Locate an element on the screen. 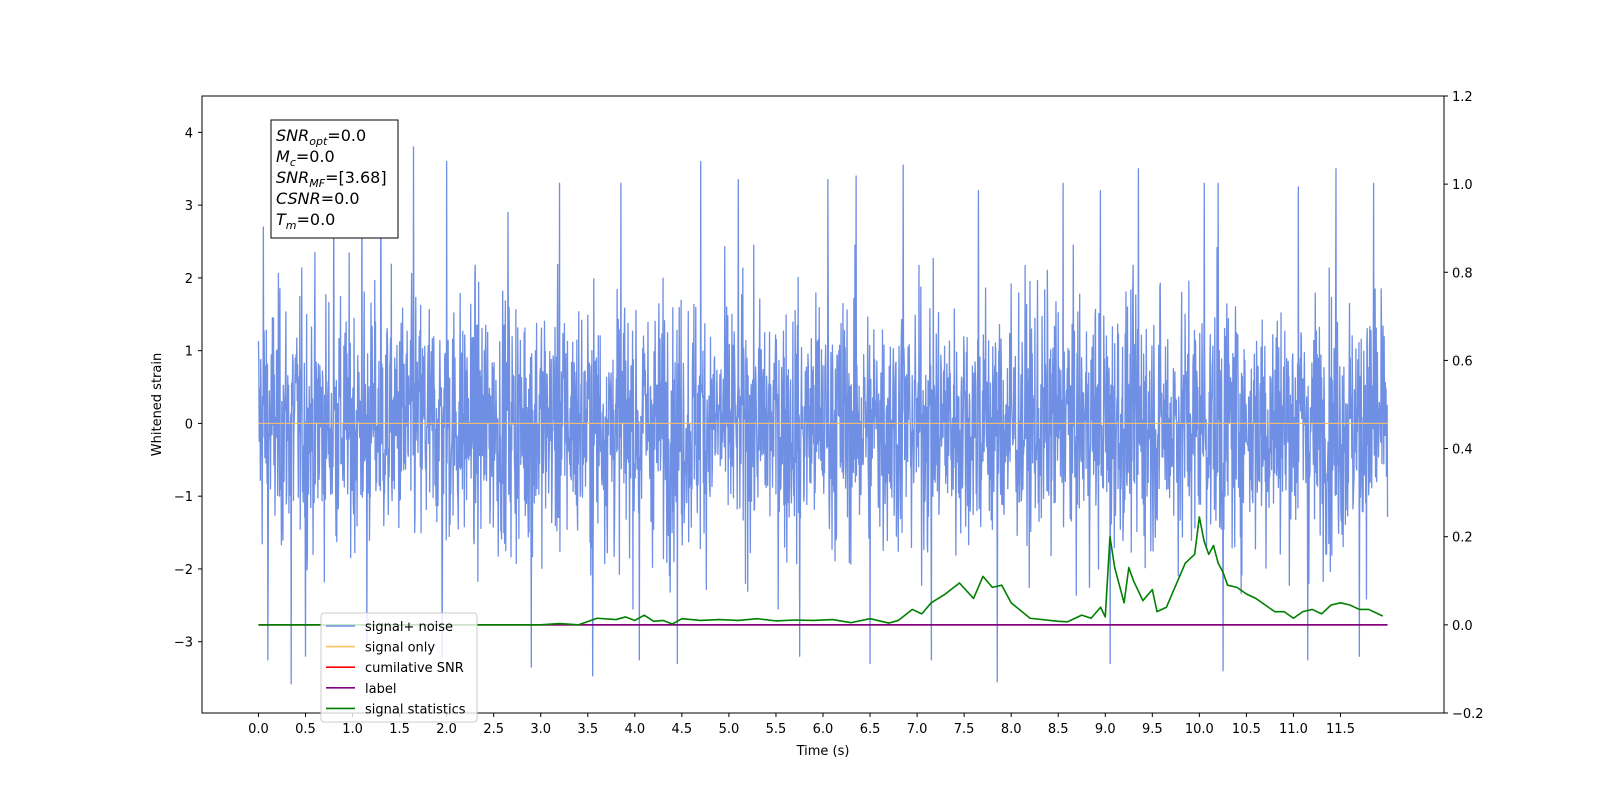  legend-entry: cumilative SNR is located at coordinates (414, 668).